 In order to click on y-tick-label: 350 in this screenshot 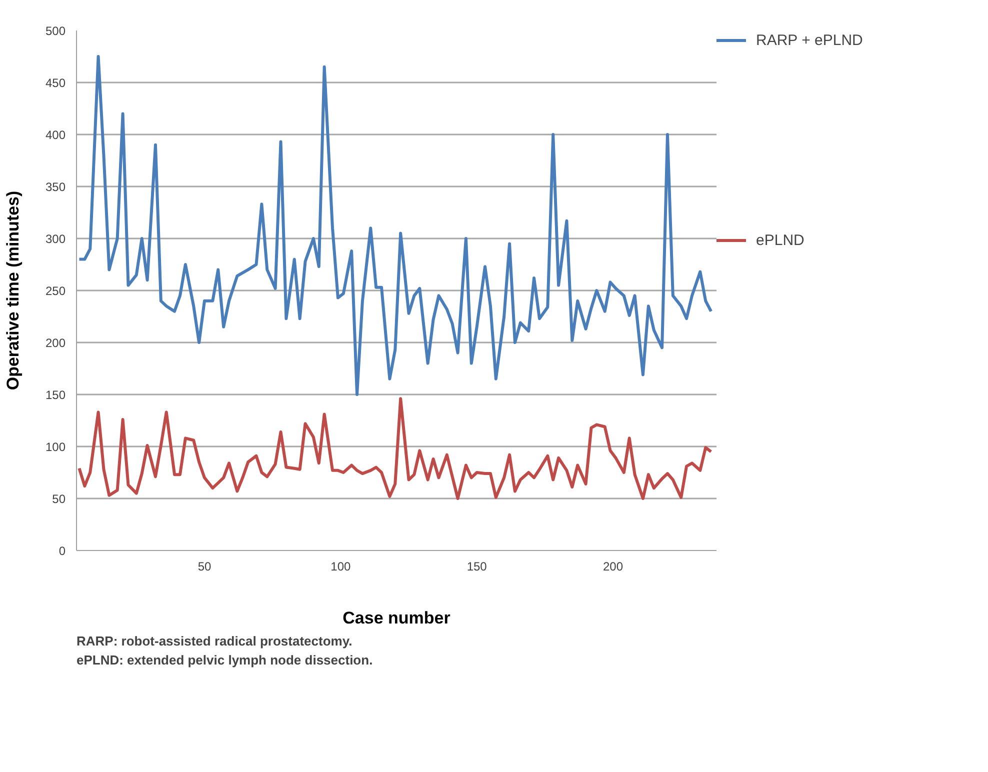, I will do `click(55, 187)`.